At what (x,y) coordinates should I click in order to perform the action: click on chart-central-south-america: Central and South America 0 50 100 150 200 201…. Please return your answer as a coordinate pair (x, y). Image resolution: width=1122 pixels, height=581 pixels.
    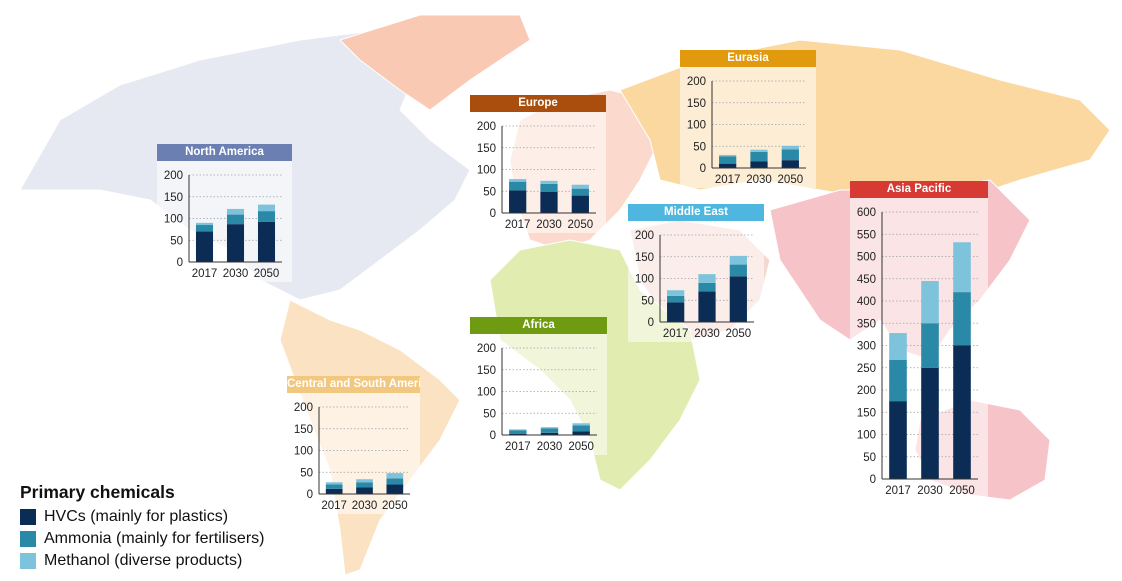
    Looking at the image, I should click on (353, 445).